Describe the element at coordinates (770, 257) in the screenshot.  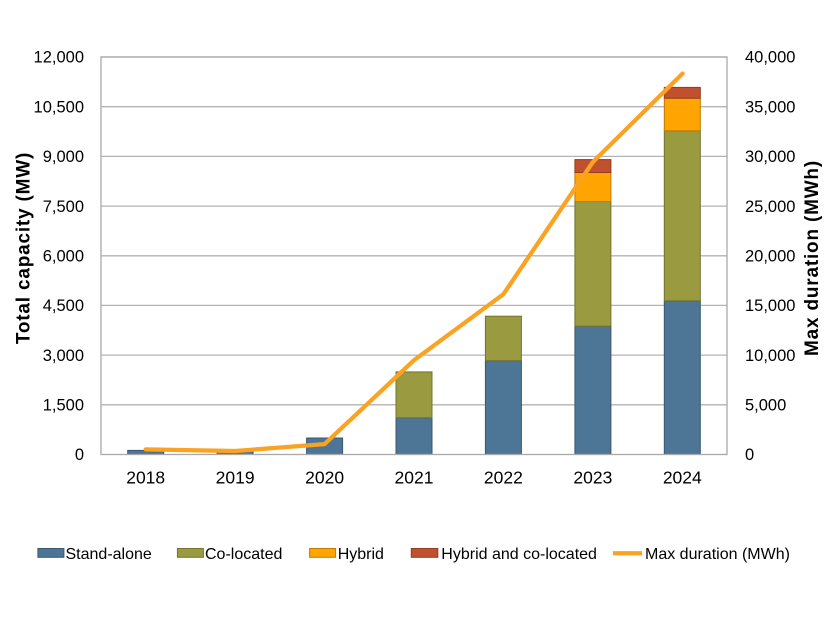
I see `svg-text: 20,000` at that location.